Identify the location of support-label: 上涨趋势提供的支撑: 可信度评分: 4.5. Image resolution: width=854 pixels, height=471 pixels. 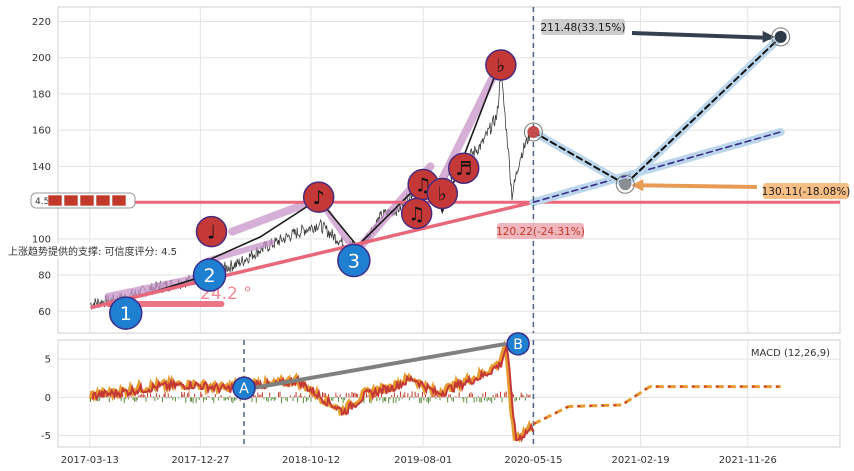
(92, 251).